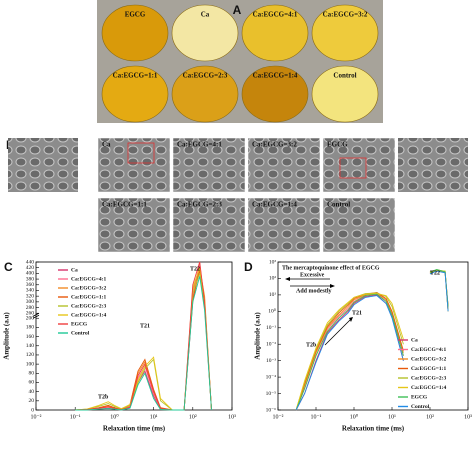 The image size is (474, 451). What do you see at coordinates (271, 394) in the screenshot?
I see `y-tick-label: 10⁻⁵` at bounding box center [271, 394].